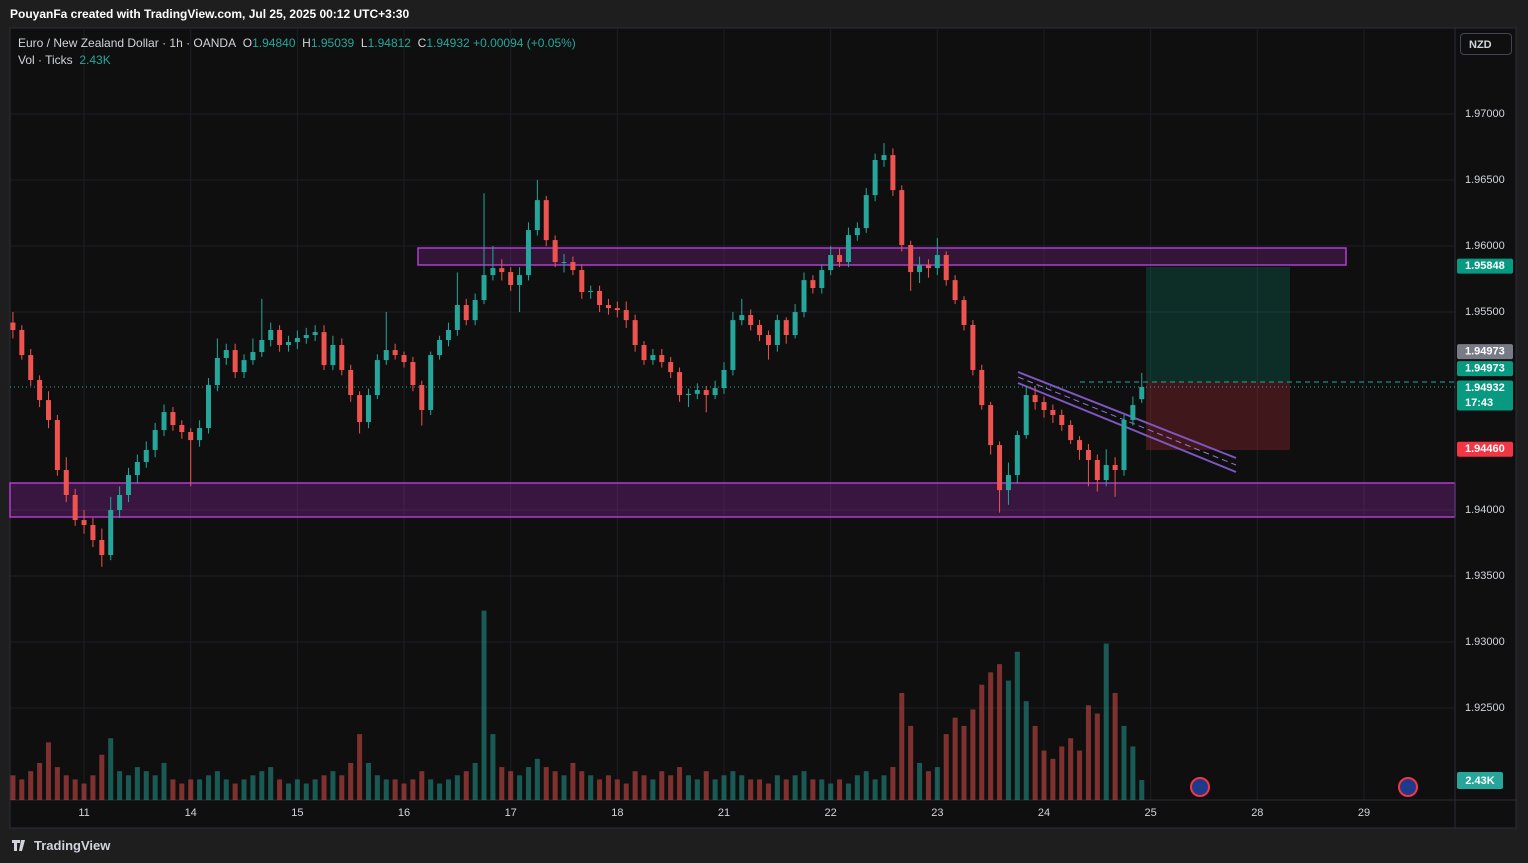  I want to click on x-tick-label: 29, so click(1364, 813).